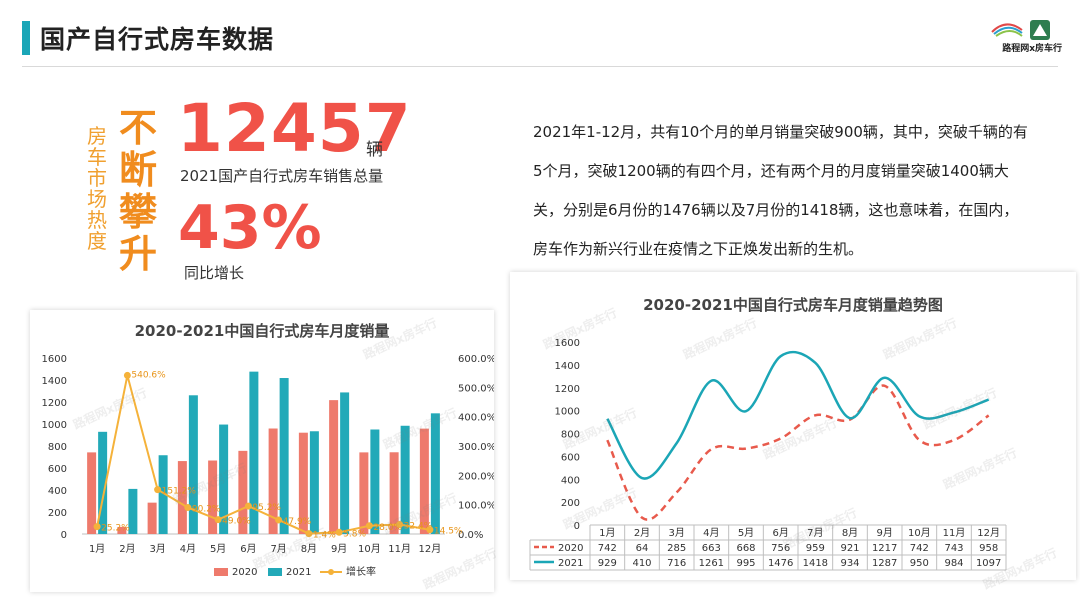 The width and height of the screenshot is (1080, 608). Describe the element at coordinates (953, 563) in the screenshot. I see `table-cell-2021: 984` at that location.